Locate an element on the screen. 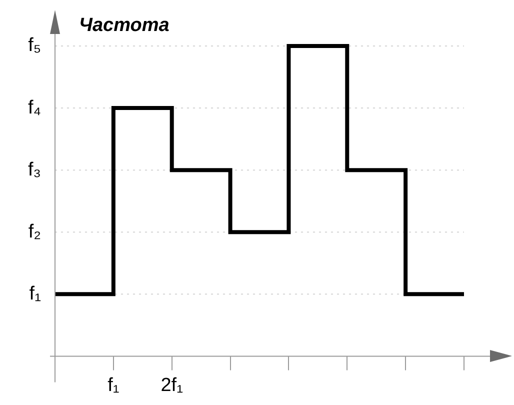 This screenshot has height=405, width=514. x-tick-label: 2f₁ is located at coordinates (171, 385).